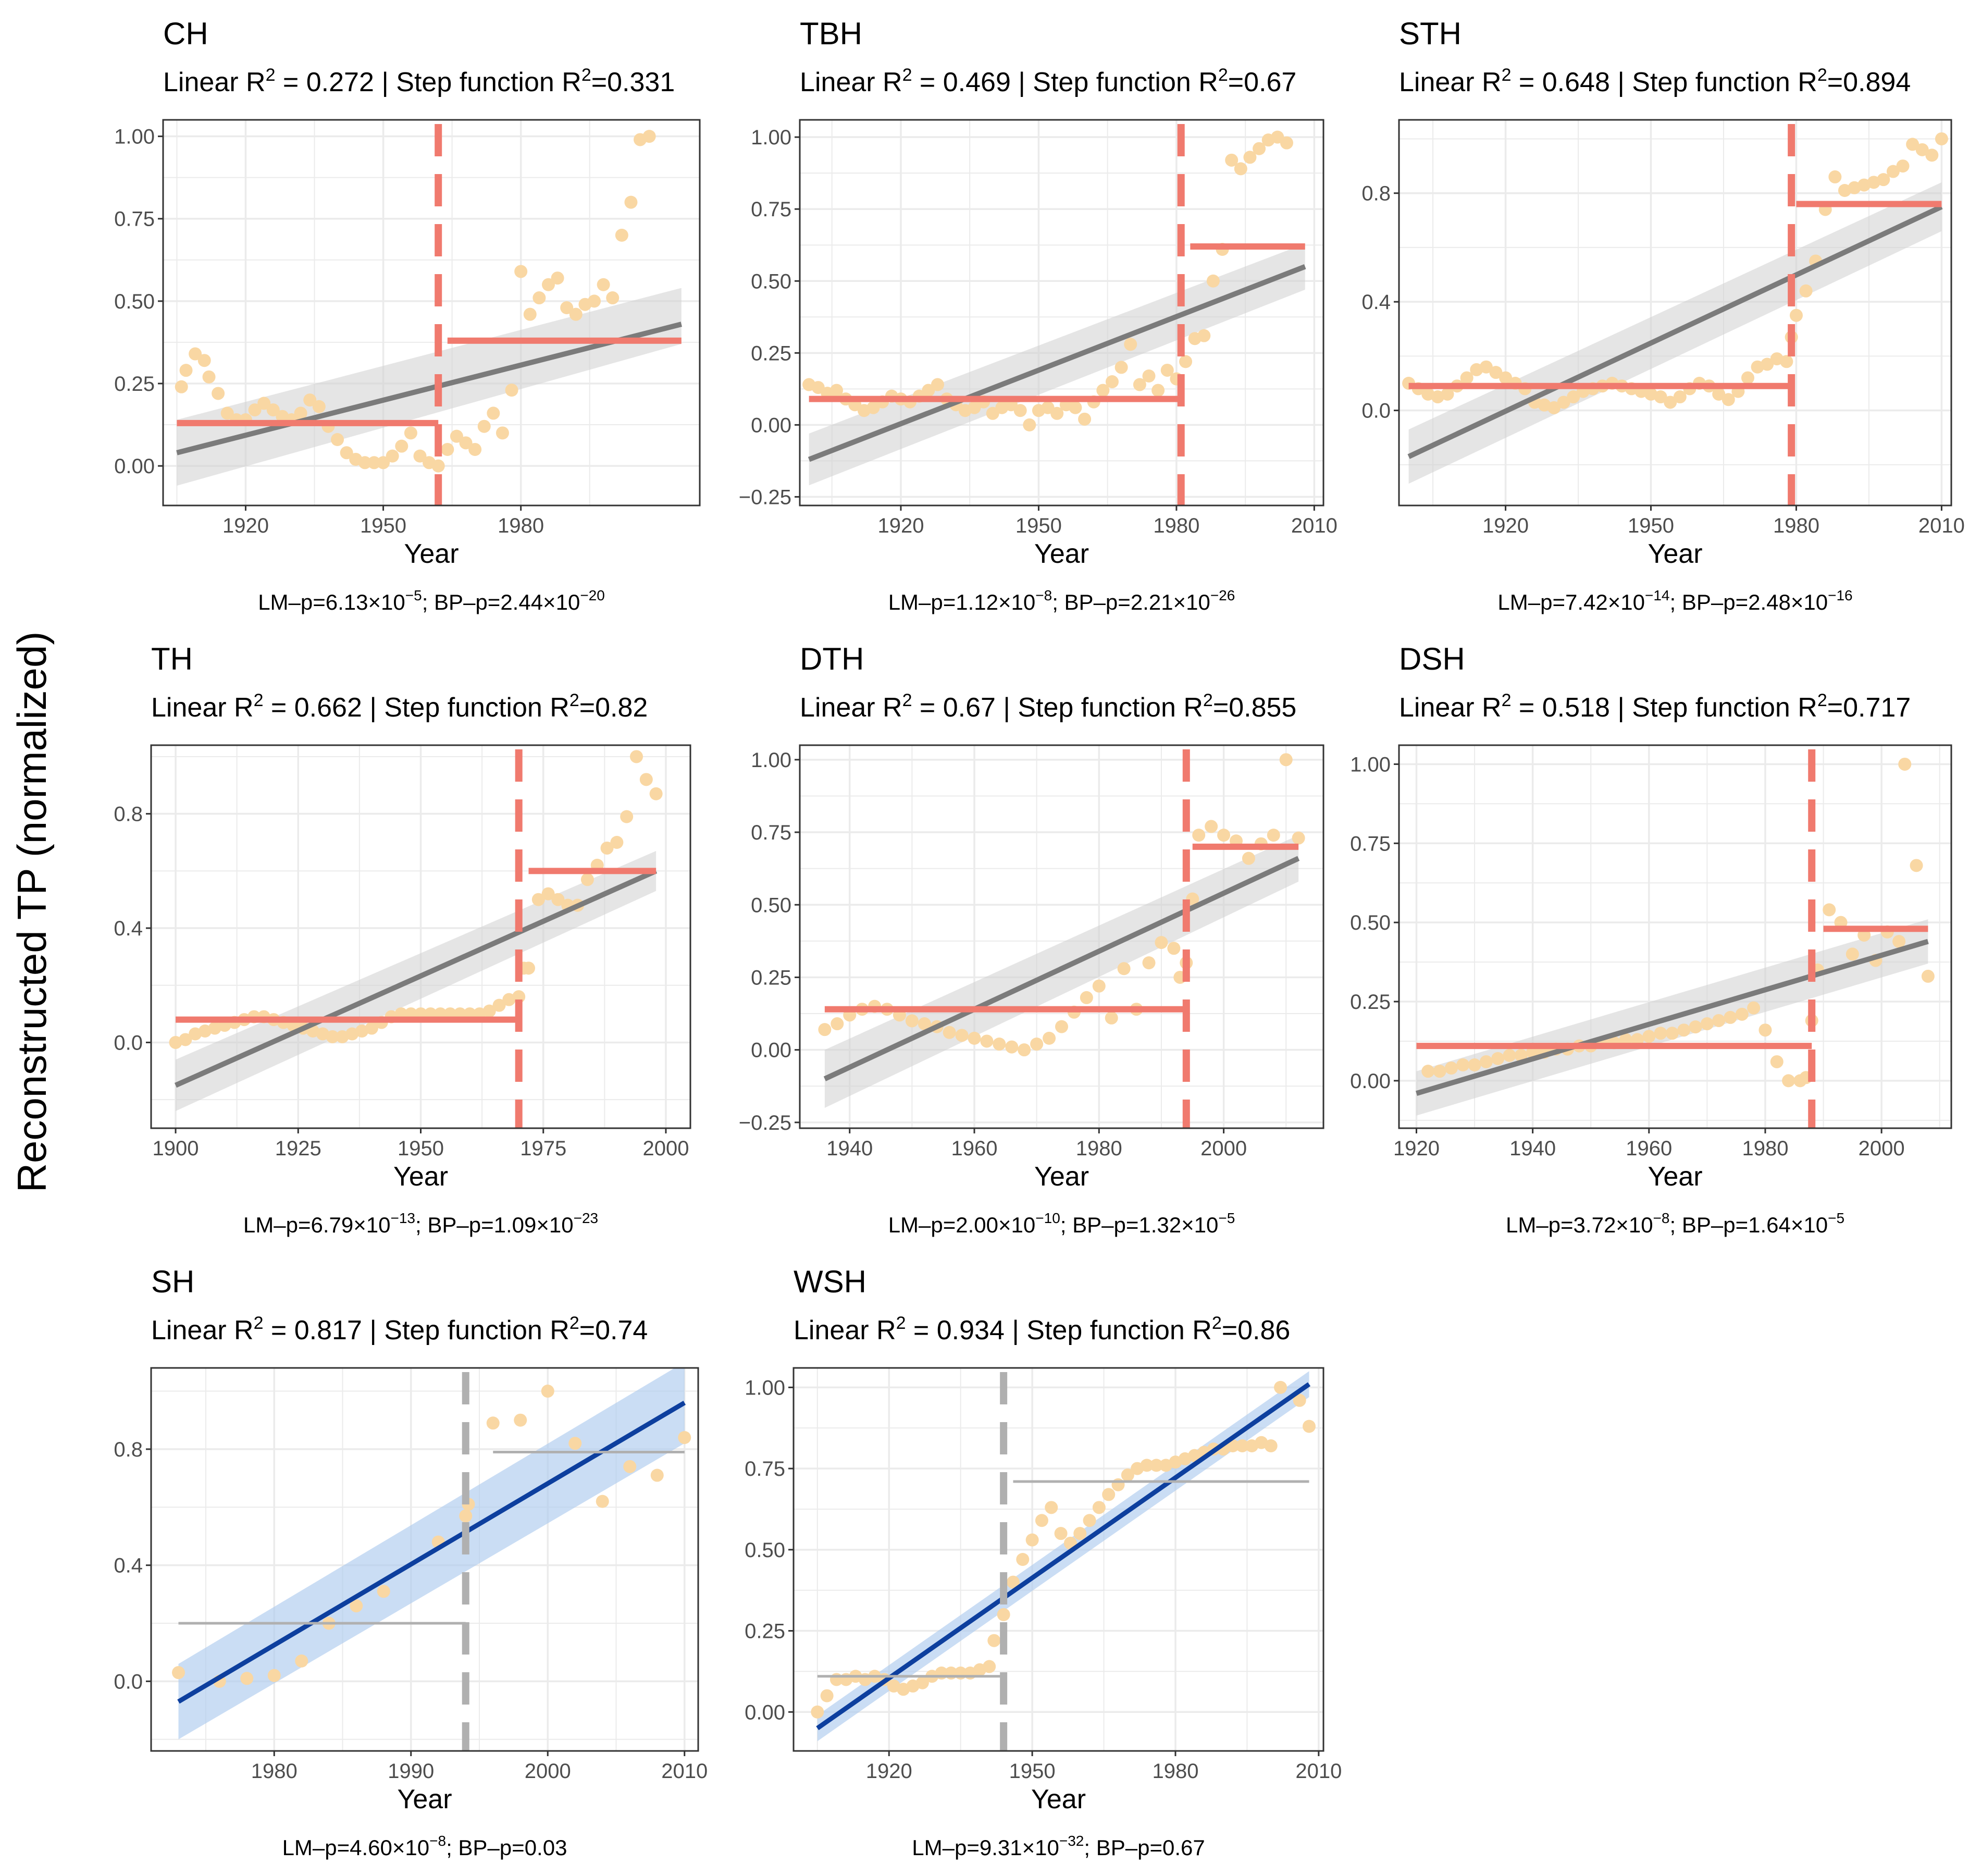 The image size is (1969, 1876). What do you see at coordinates (543, 1148) in the screenshot?
I see `x-tick-label: 1975` at bounding box center [543, 1148].